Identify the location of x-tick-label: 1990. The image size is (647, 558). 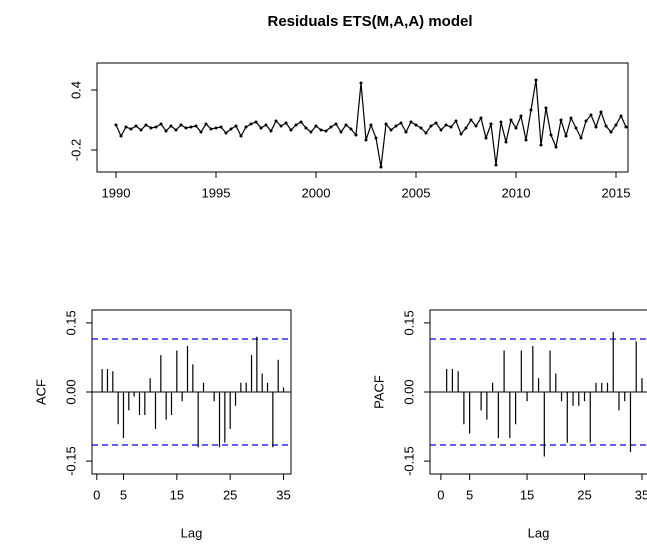
(116, 192).